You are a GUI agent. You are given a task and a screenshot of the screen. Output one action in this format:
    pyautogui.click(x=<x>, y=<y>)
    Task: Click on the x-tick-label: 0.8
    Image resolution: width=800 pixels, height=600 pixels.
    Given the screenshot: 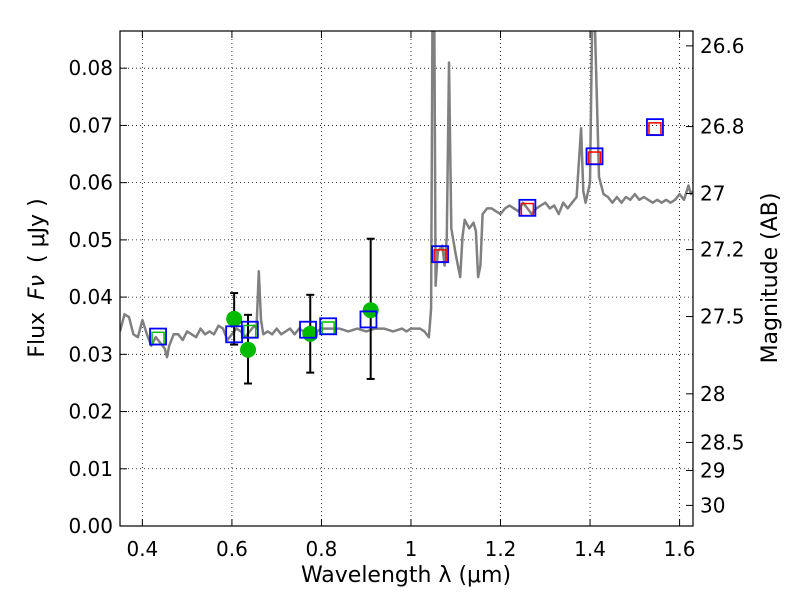 What is the action you would take?
    pyautogui.click(x=322, y=549)
    